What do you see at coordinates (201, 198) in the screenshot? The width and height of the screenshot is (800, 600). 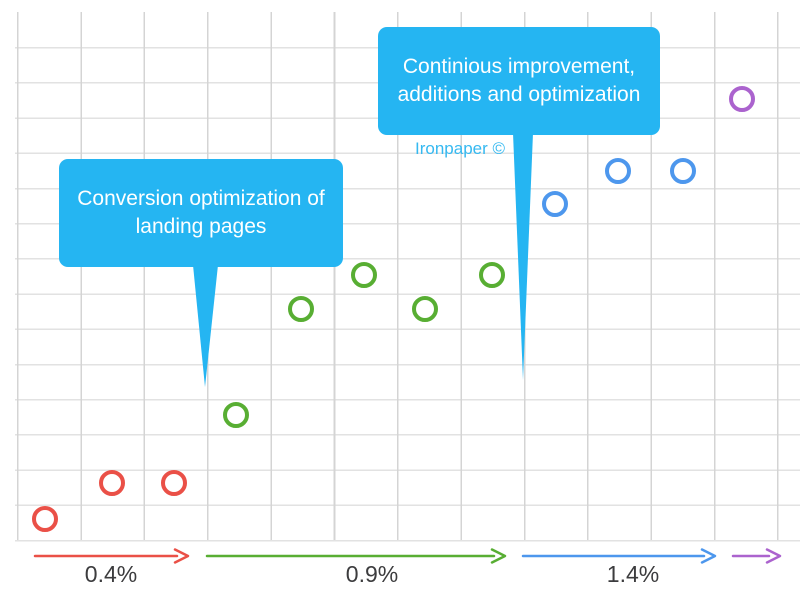 I see `annotation-text-line: Conversion optimization of` at bounding box center [201, 198].